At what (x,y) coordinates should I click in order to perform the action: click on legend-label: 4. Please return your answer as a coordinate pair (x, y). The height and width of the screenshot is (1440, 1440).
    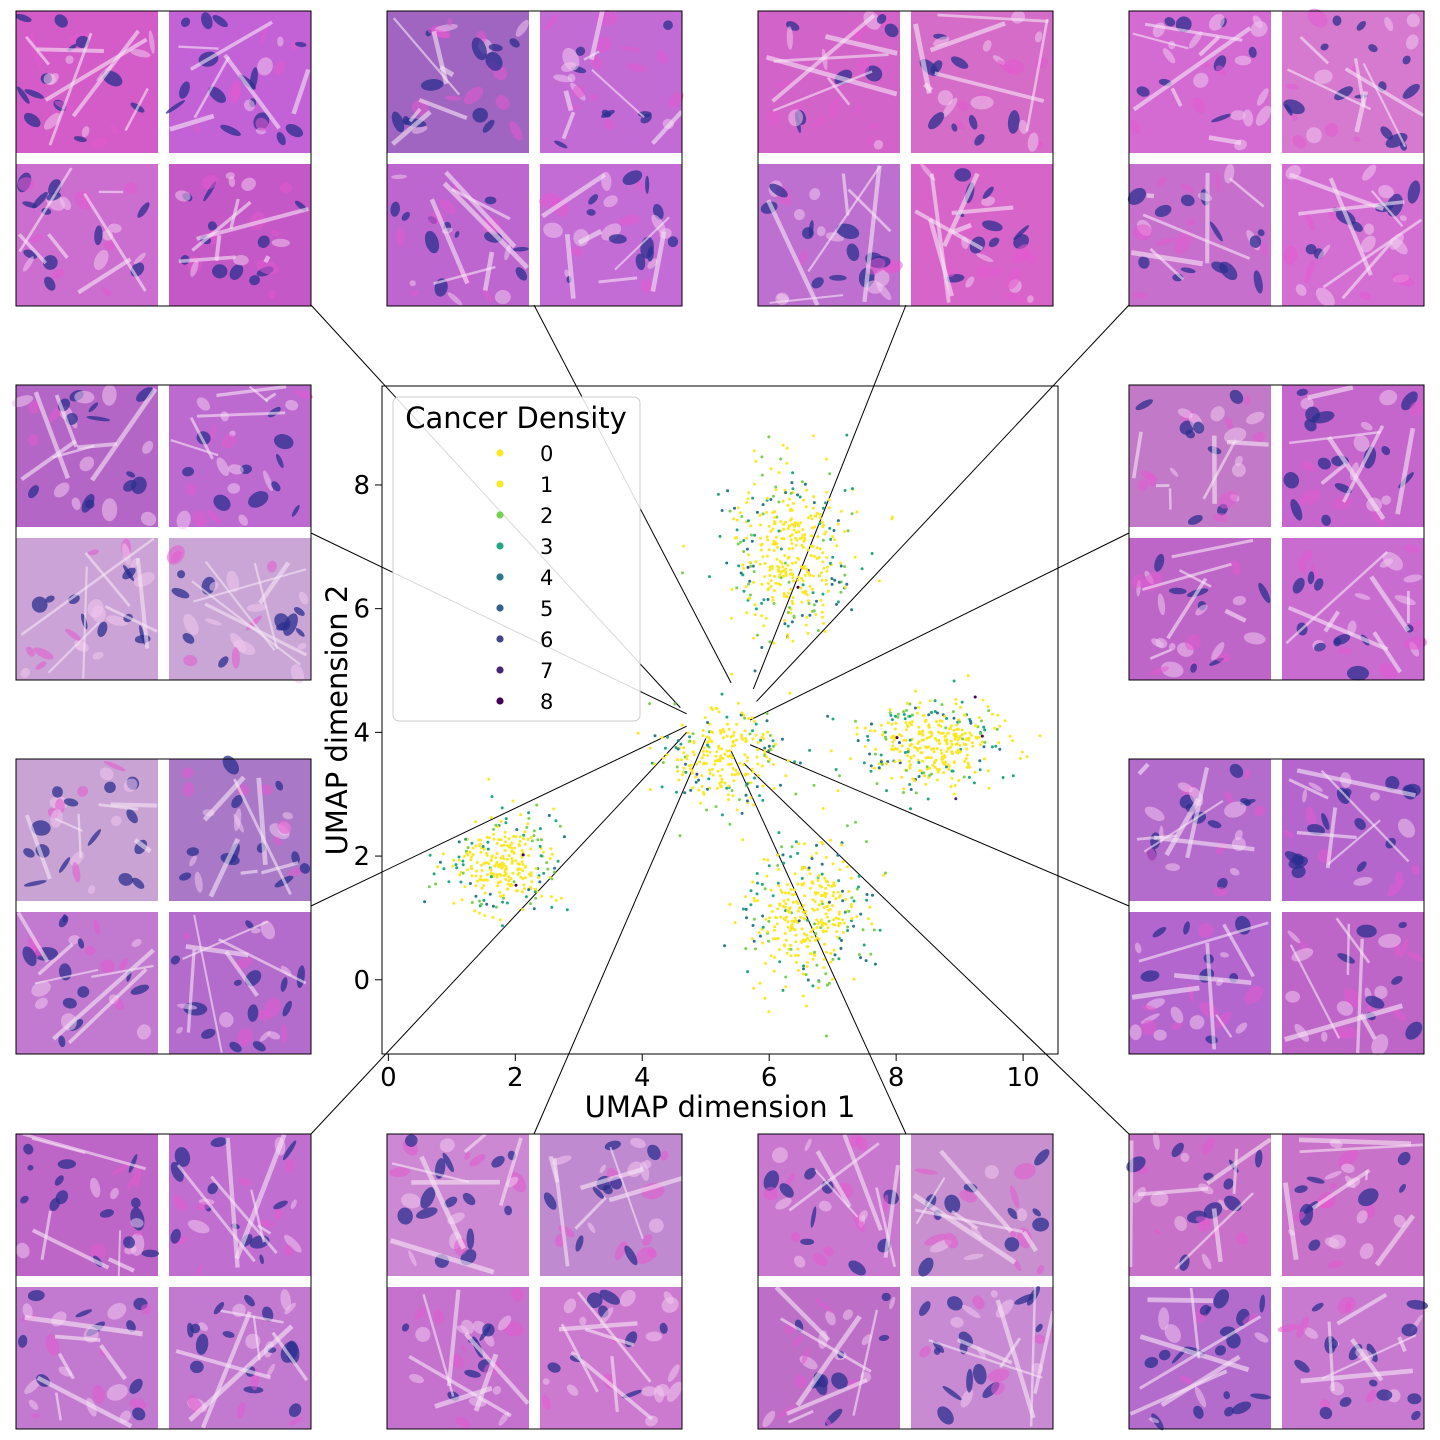
    Looking at the image, I should click on (546, 578).